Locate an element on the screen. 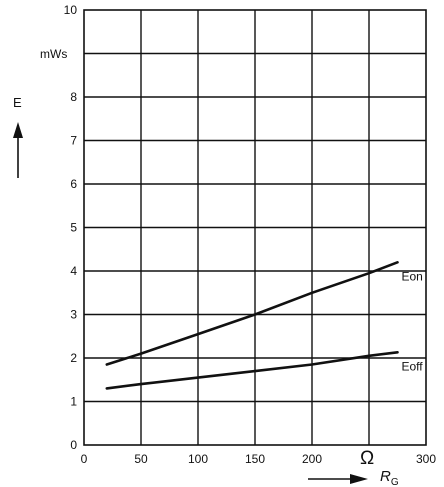 This screenshot has height=487, width=444. y-tick-label: 10 is located at coordinates (71, 10).